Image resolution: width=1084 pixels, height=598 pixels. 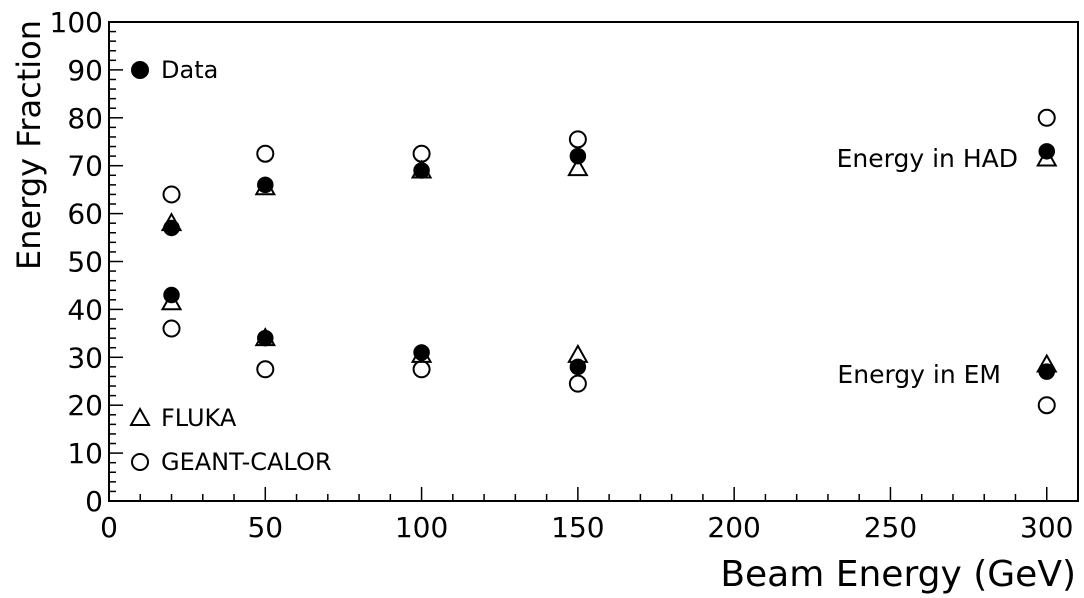 What do you see at coordinates (85, 118) in the screenshot?
I see `y-tick-label: 80` at bounding box center [85, 118].